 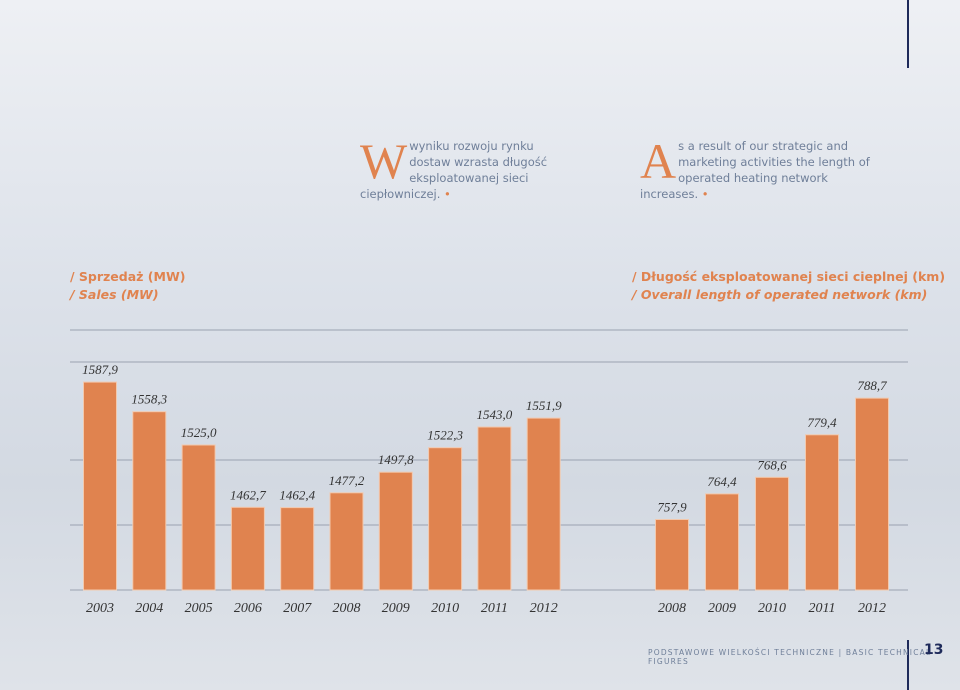 I want to click on value-label: 1477,2, so click(x=347, y=480).